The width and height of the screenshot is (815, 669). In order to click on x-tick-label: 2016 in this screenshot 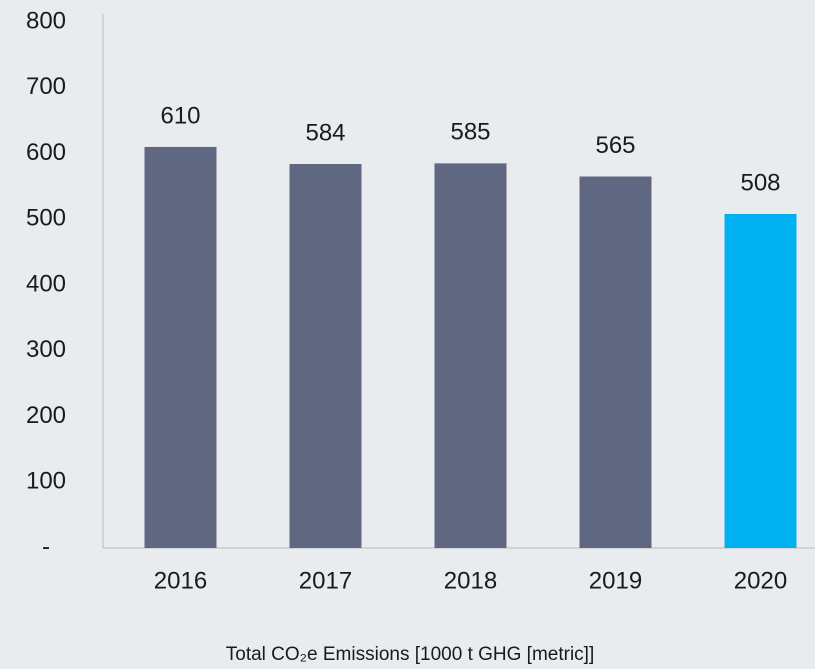, I will do `click(180, 580)`.